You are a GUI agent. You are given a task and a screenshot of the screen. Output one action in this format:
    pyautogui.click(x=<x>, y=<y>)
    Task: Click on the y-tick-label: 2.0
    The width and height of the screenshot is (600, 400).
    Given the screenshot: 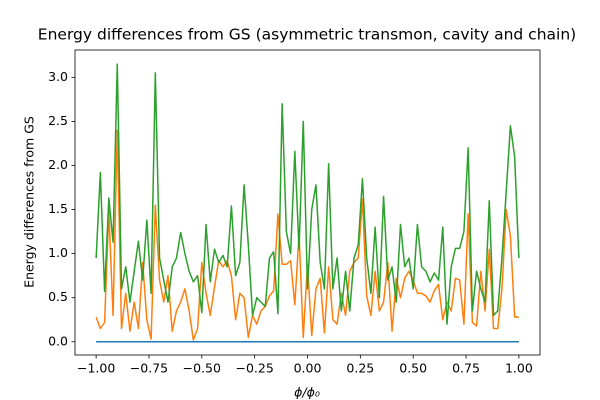 What is the action you would take?
    pyautogui.click(x=58, y=164)
    